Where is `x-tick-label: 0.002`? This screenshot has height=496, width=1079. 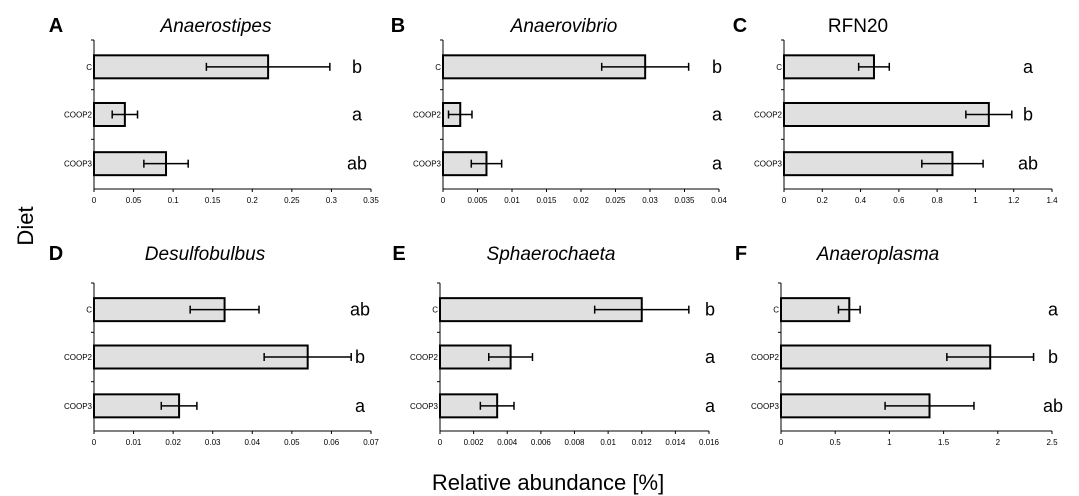
x-tick-label: 0.002 is located at coordinates (474, 442).